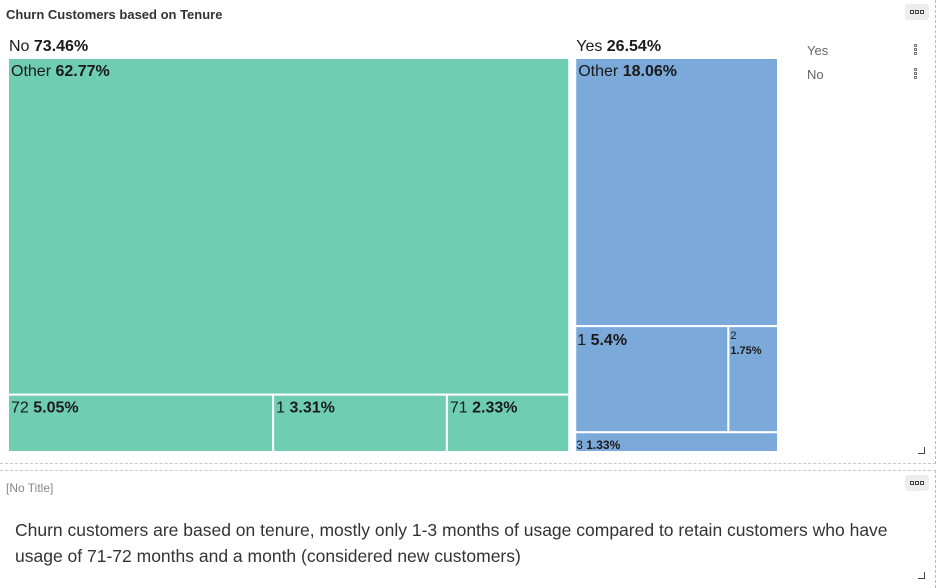  I want to click on cell-label: 1 3.31%, so click(305, 408).